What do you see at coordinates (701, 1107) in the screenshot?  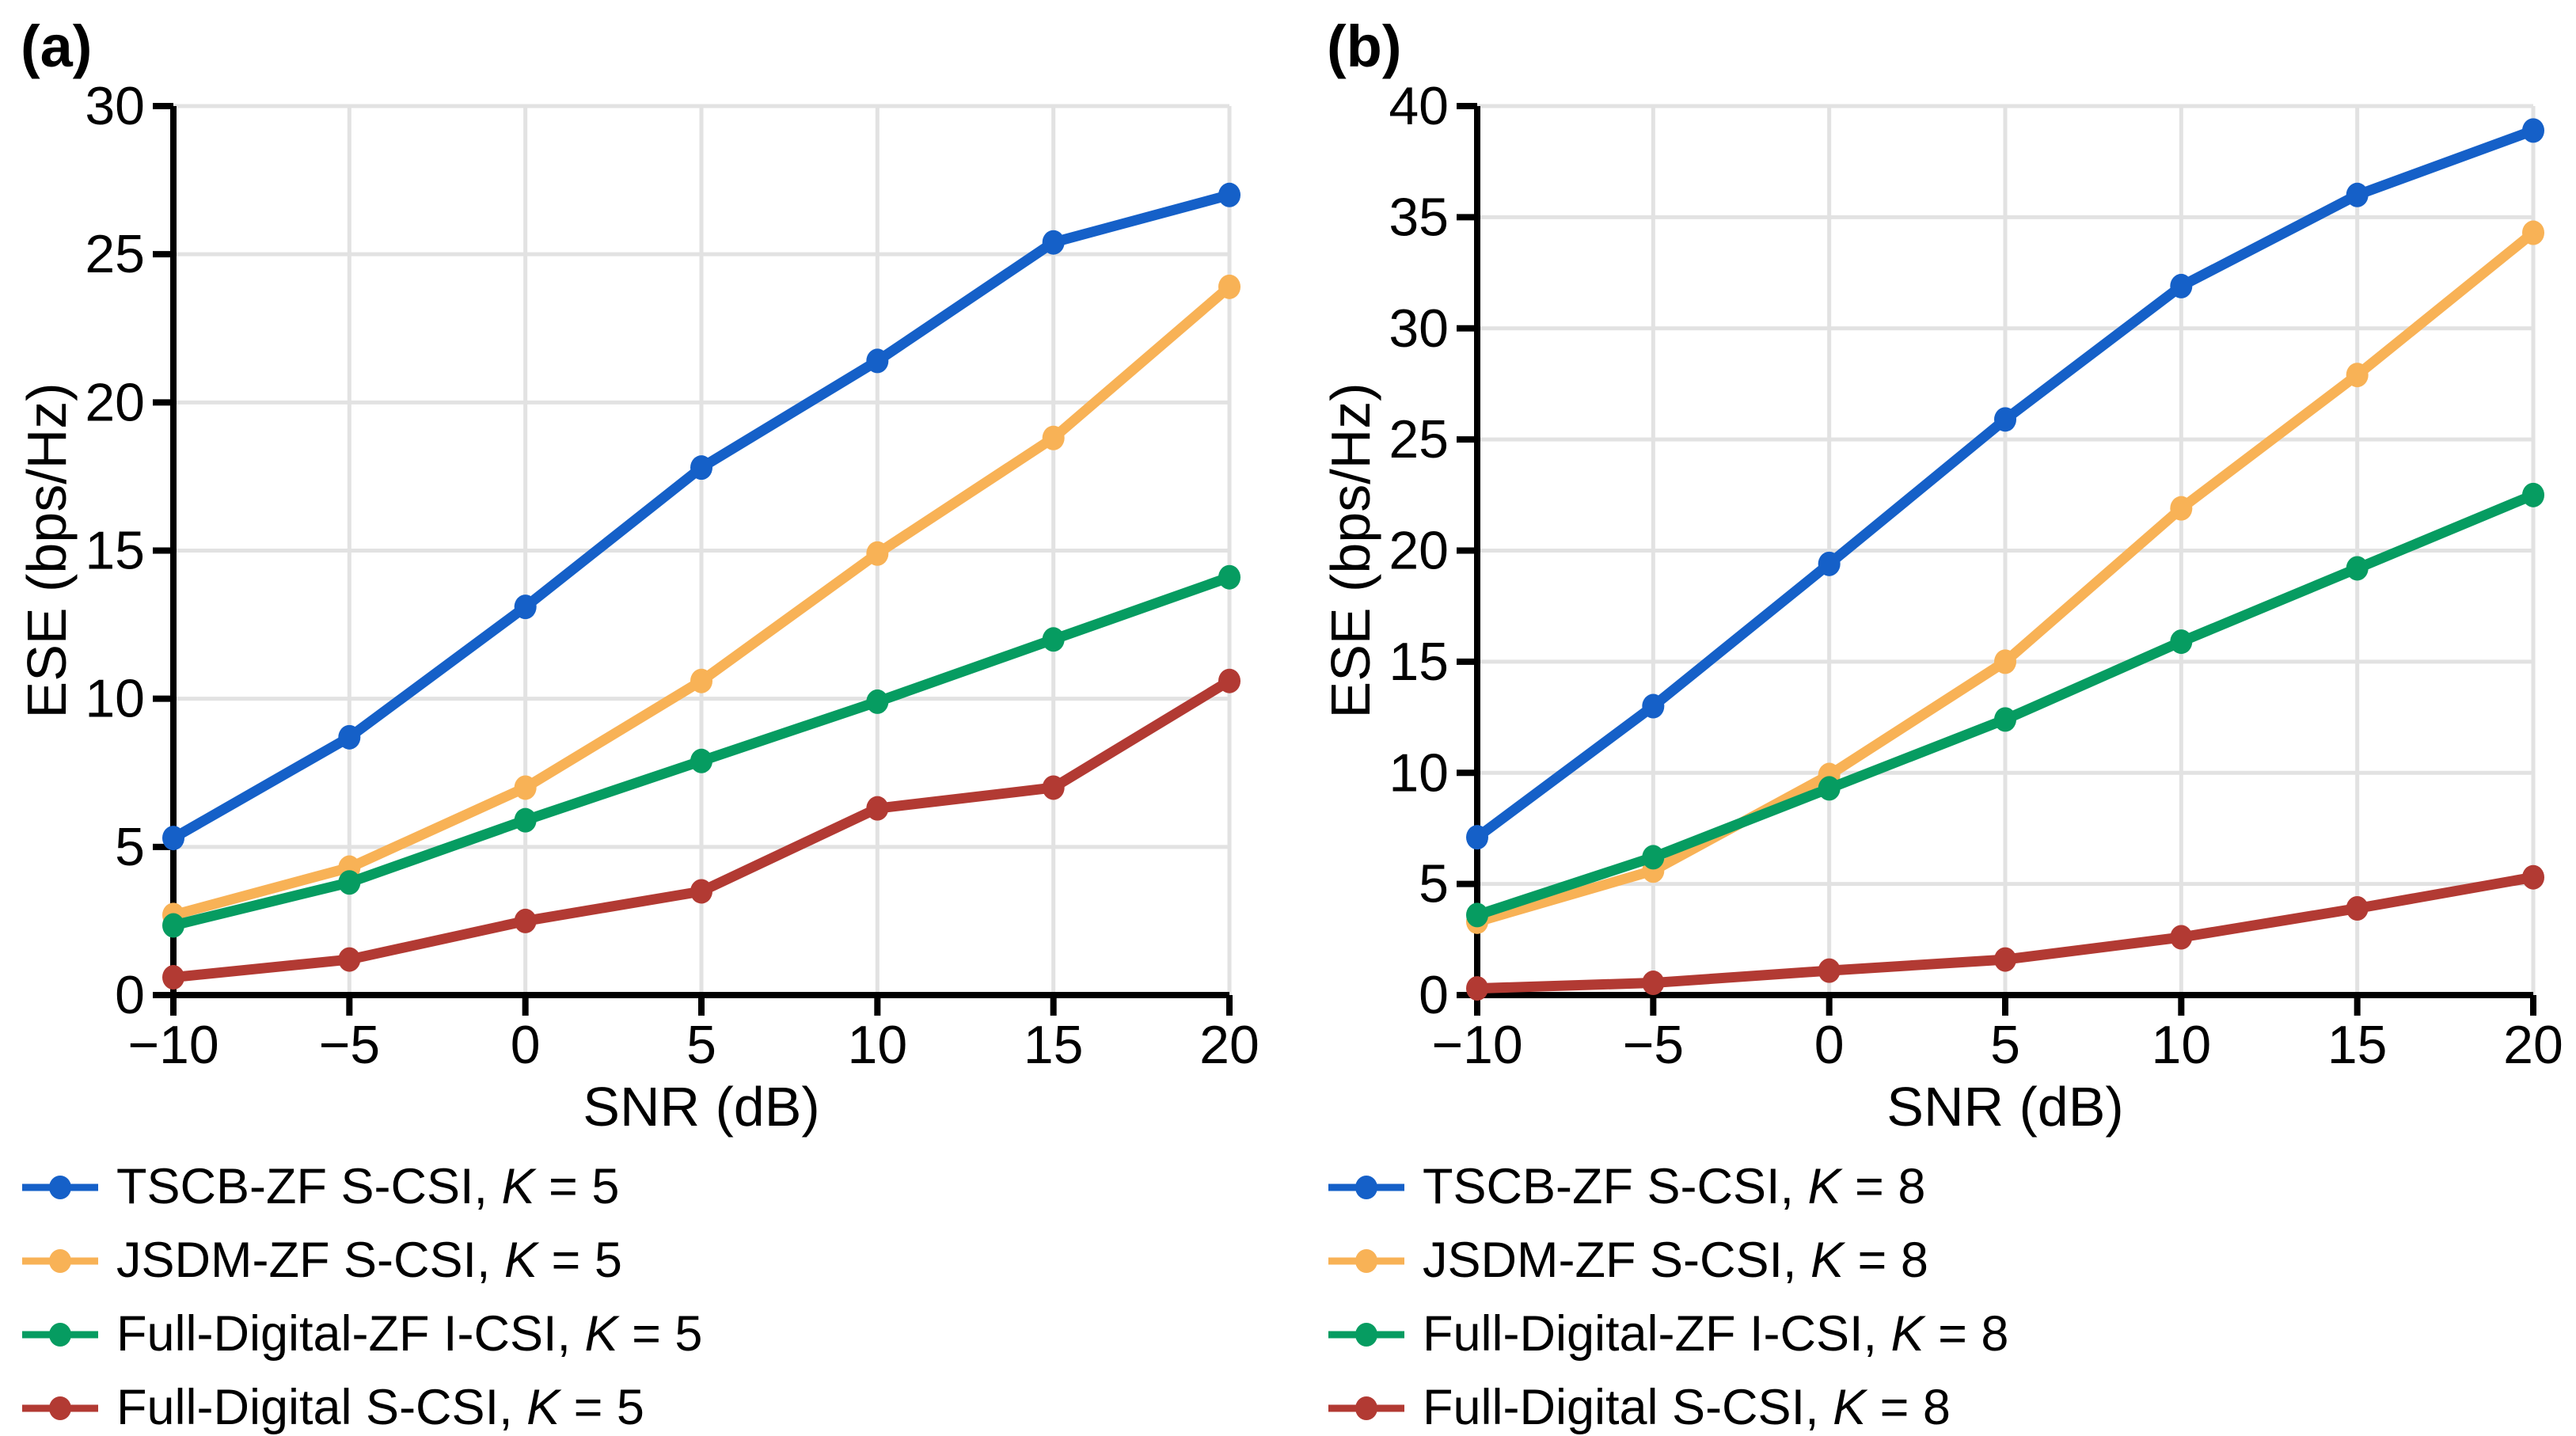 I see `x-axis-label: SNR (dB)` at bounding box center [701, 1107].